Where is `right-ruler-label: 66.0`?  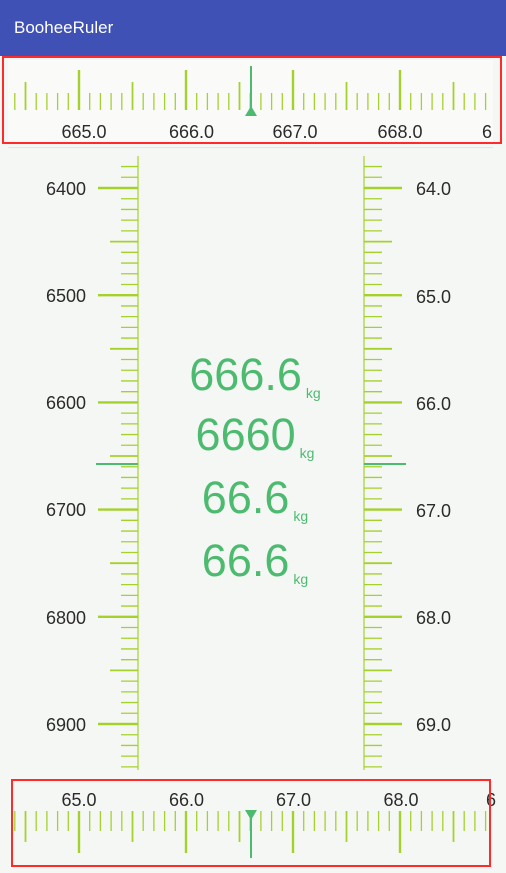
right-ruler-label: 66.0 is located at coordinates (433, 404).